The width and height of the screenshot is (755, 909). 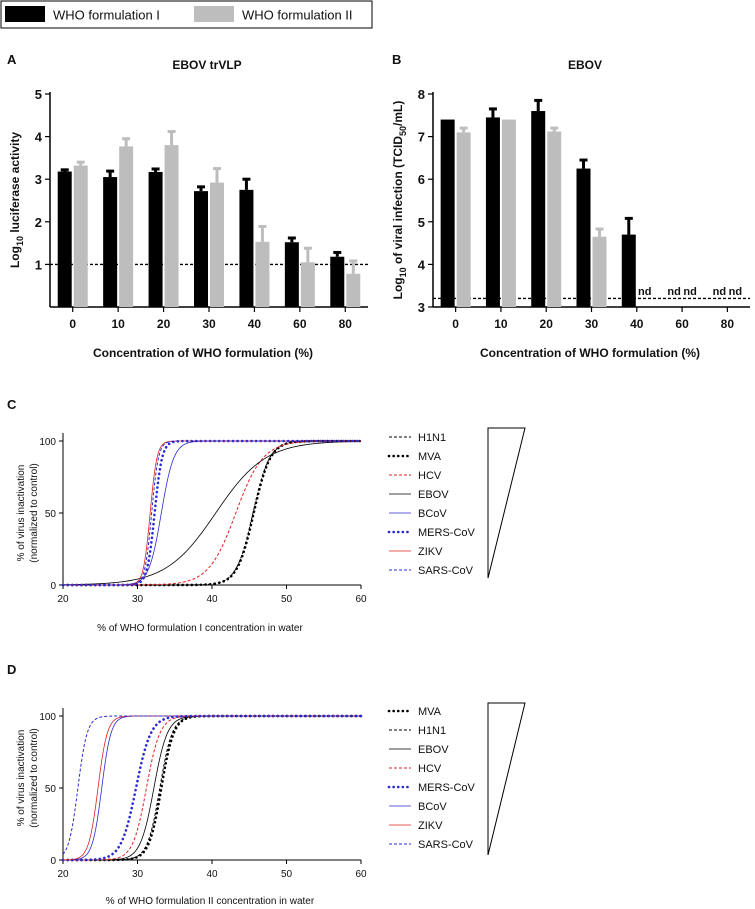 What do you see at coordinates (455, 324) in the screenshot?
I see `panel-b-xtick-label: 0` at bounding box center [455, 324].